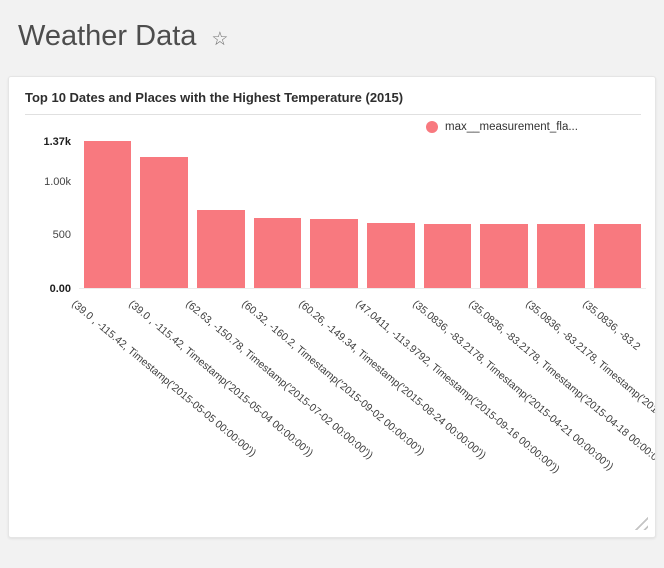 Image resolution: width=664 pixels, height=568 pixels. I want to click on page-title: Weather Data, so click(107, 36).